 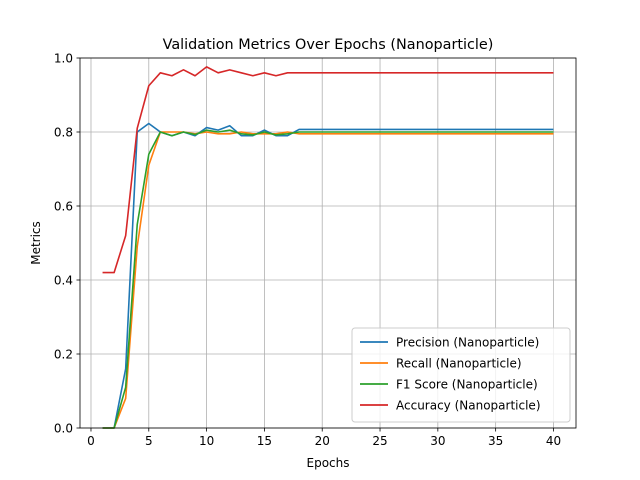 I want to click on x-tick-label: 30, so click(x=437, y=441).